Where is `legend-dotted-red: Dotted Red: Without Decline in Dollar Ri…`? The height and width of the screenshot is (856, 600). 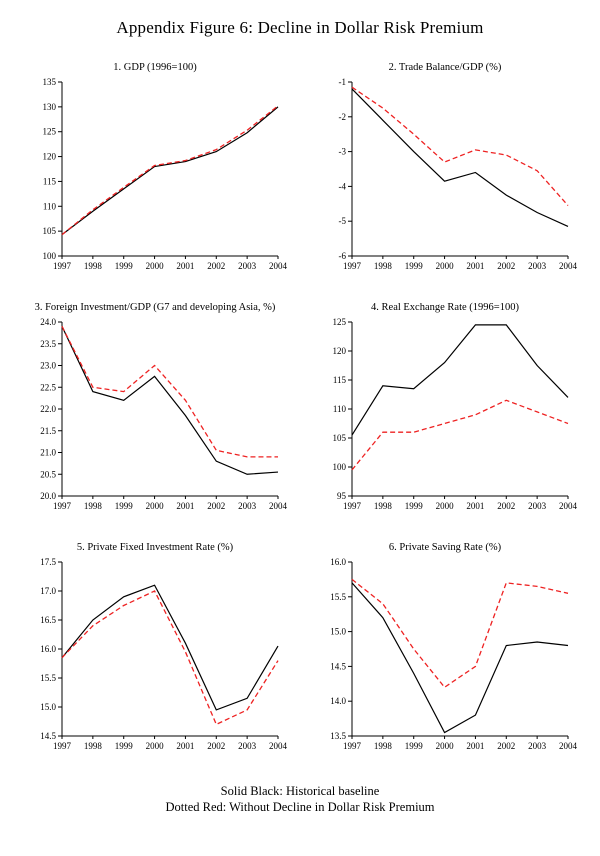 legend-dotted-red: Dotted Red: Without Decline in Dollar Ri… is located at coordinates (300, 806).